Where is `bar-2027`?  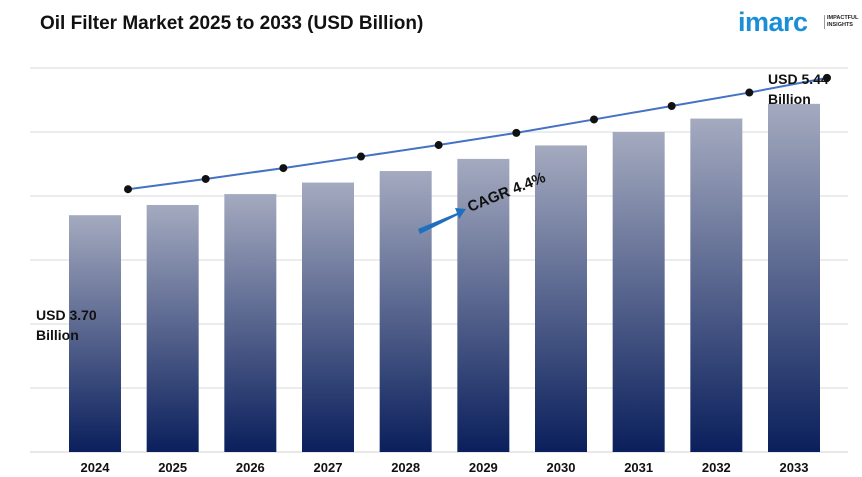
bar-2027 is located at coordinates (328, 317).